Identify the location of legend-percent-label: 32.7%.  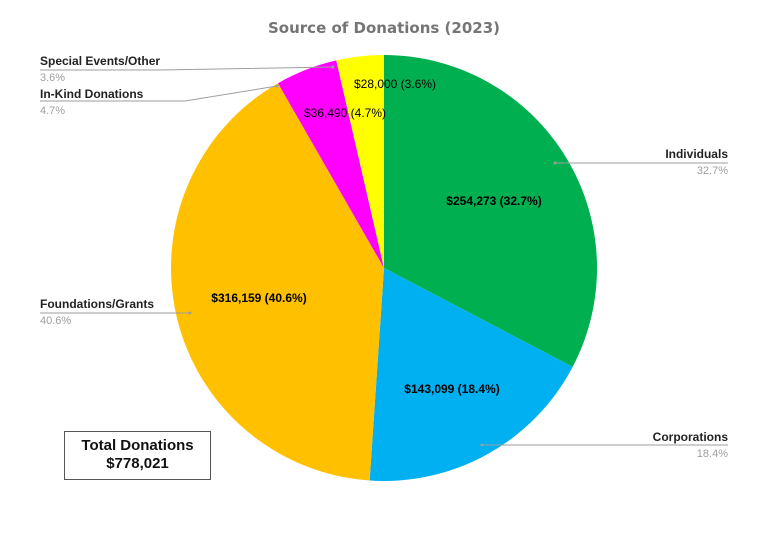
(712, 171).